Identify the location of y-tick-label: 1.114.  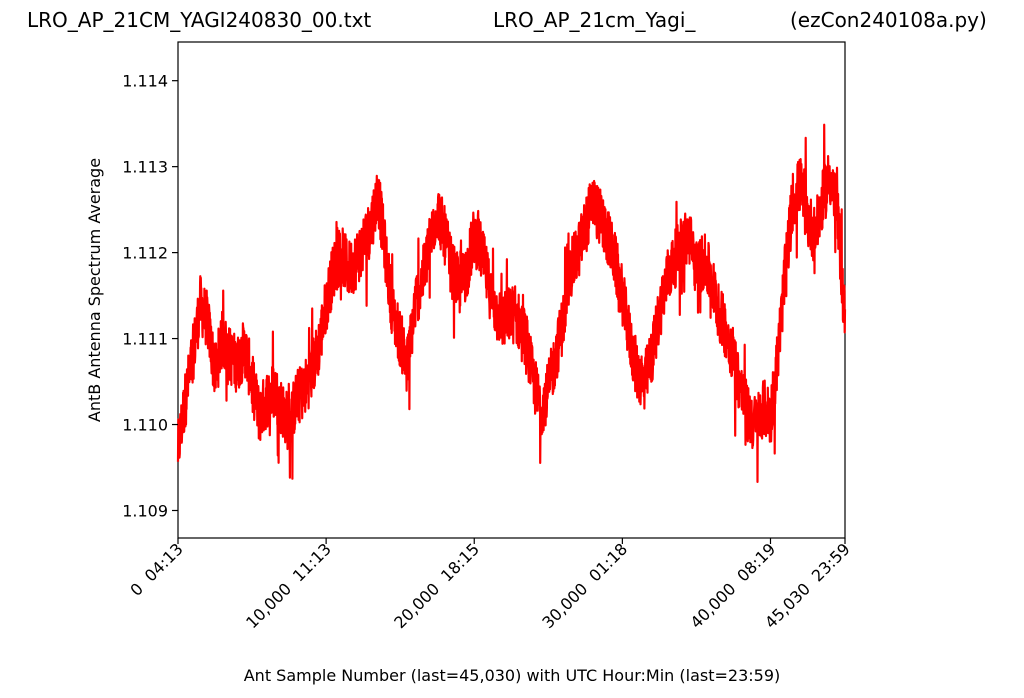
(145, 81).